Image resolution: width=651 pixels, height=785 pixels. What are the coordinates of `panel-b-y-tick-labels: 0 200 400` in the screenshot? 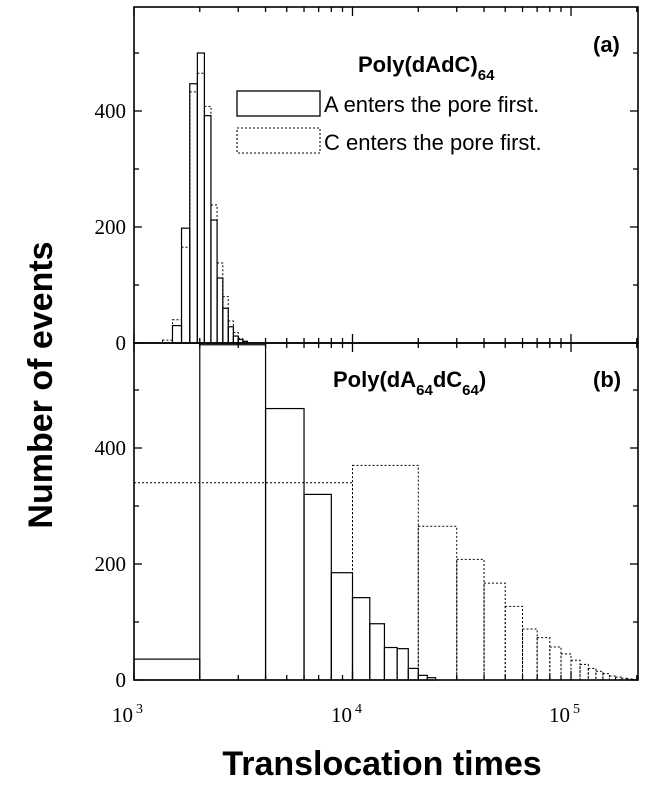 It's located at (111, 564).